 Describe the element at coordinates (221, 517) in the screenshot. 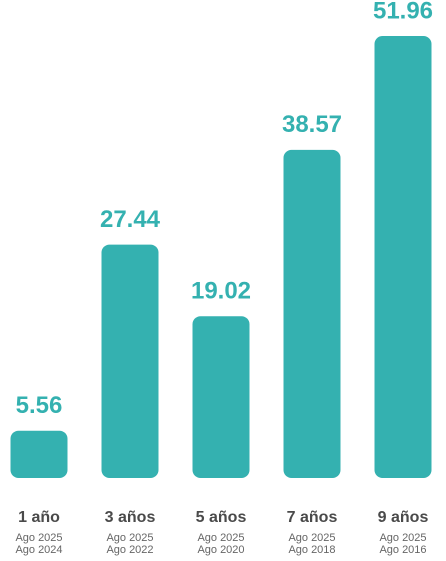

I see `category-label: 5 años` at that location.